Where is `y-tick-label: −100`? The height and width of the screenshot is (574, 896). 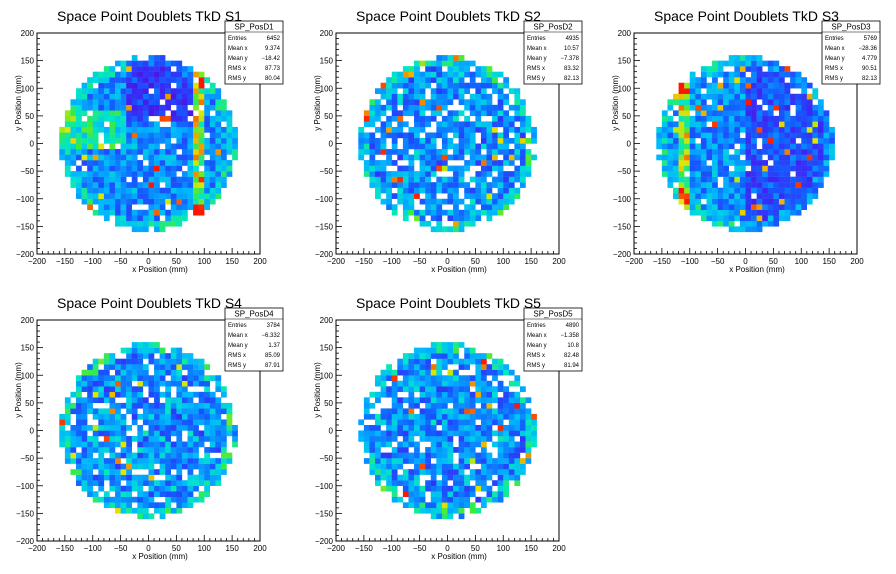 y-tick-label: −100 is located at coordinates (25, 486).